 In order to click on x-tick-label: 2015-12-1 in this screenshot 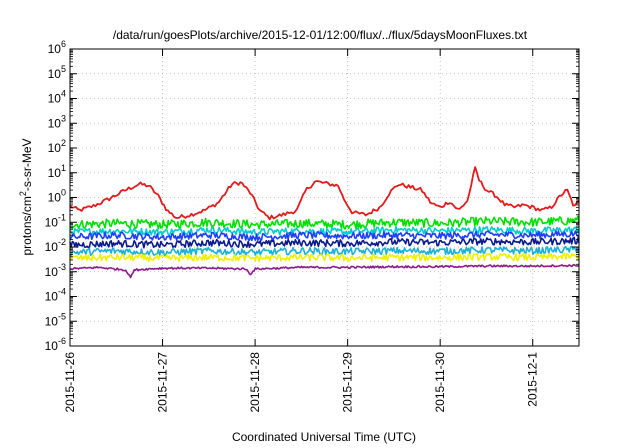, I will do `click(533, 379)`.